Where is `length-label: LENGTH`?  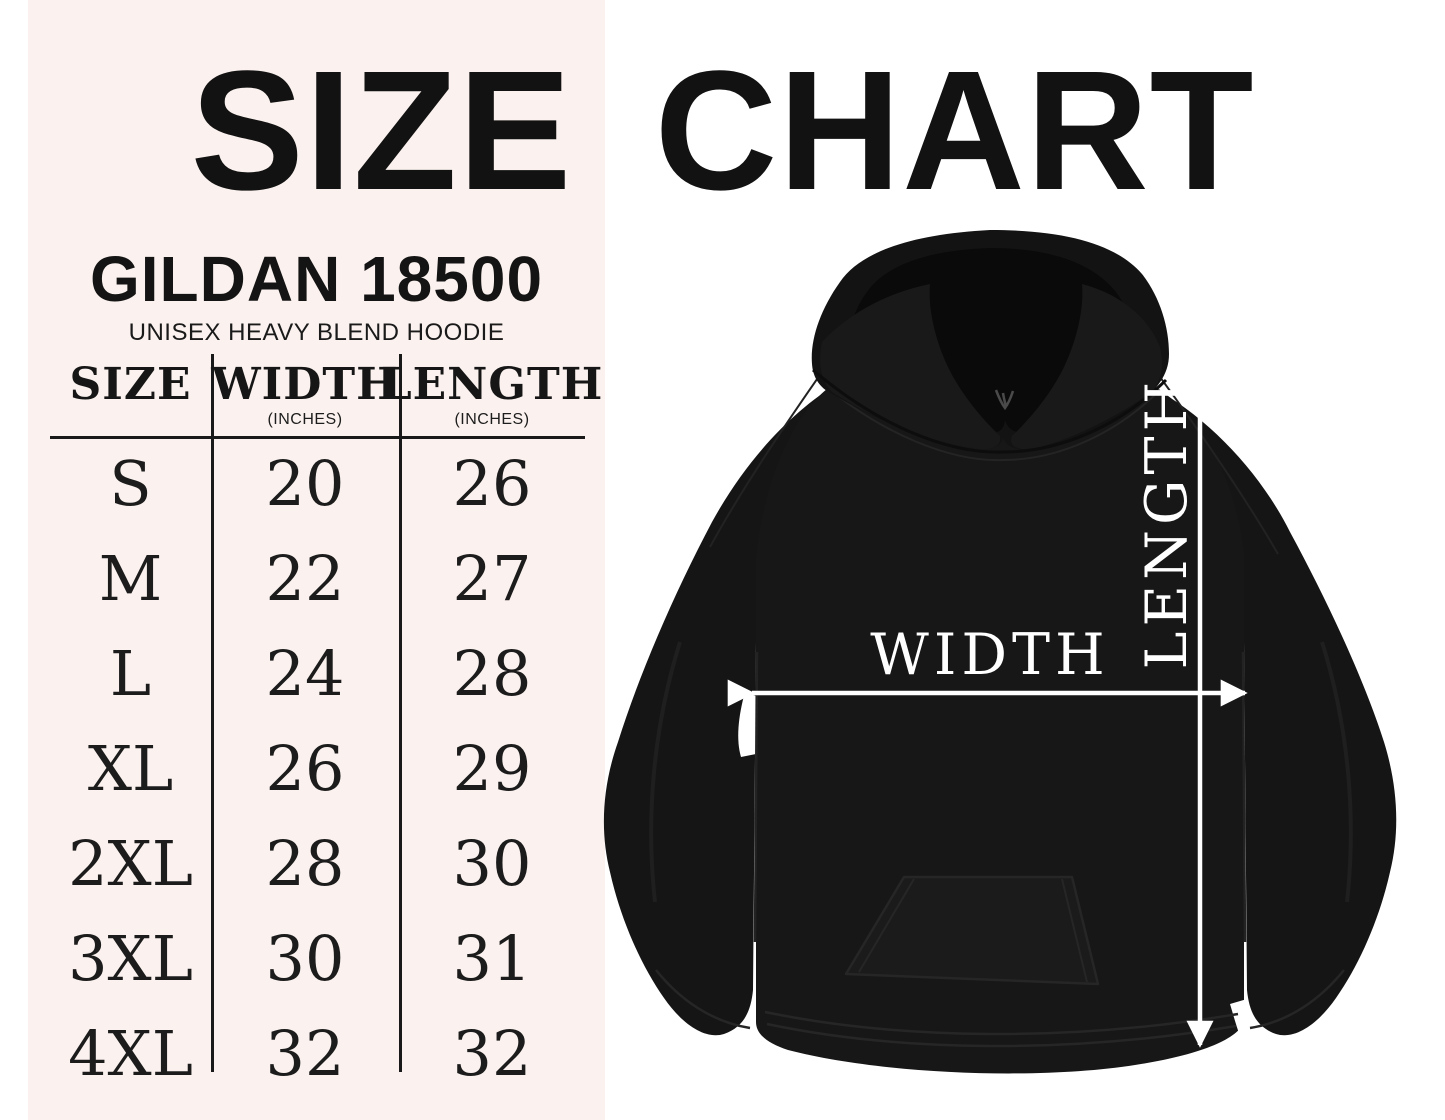
length-label: LENGTH is located at coordinates (1167, 523).